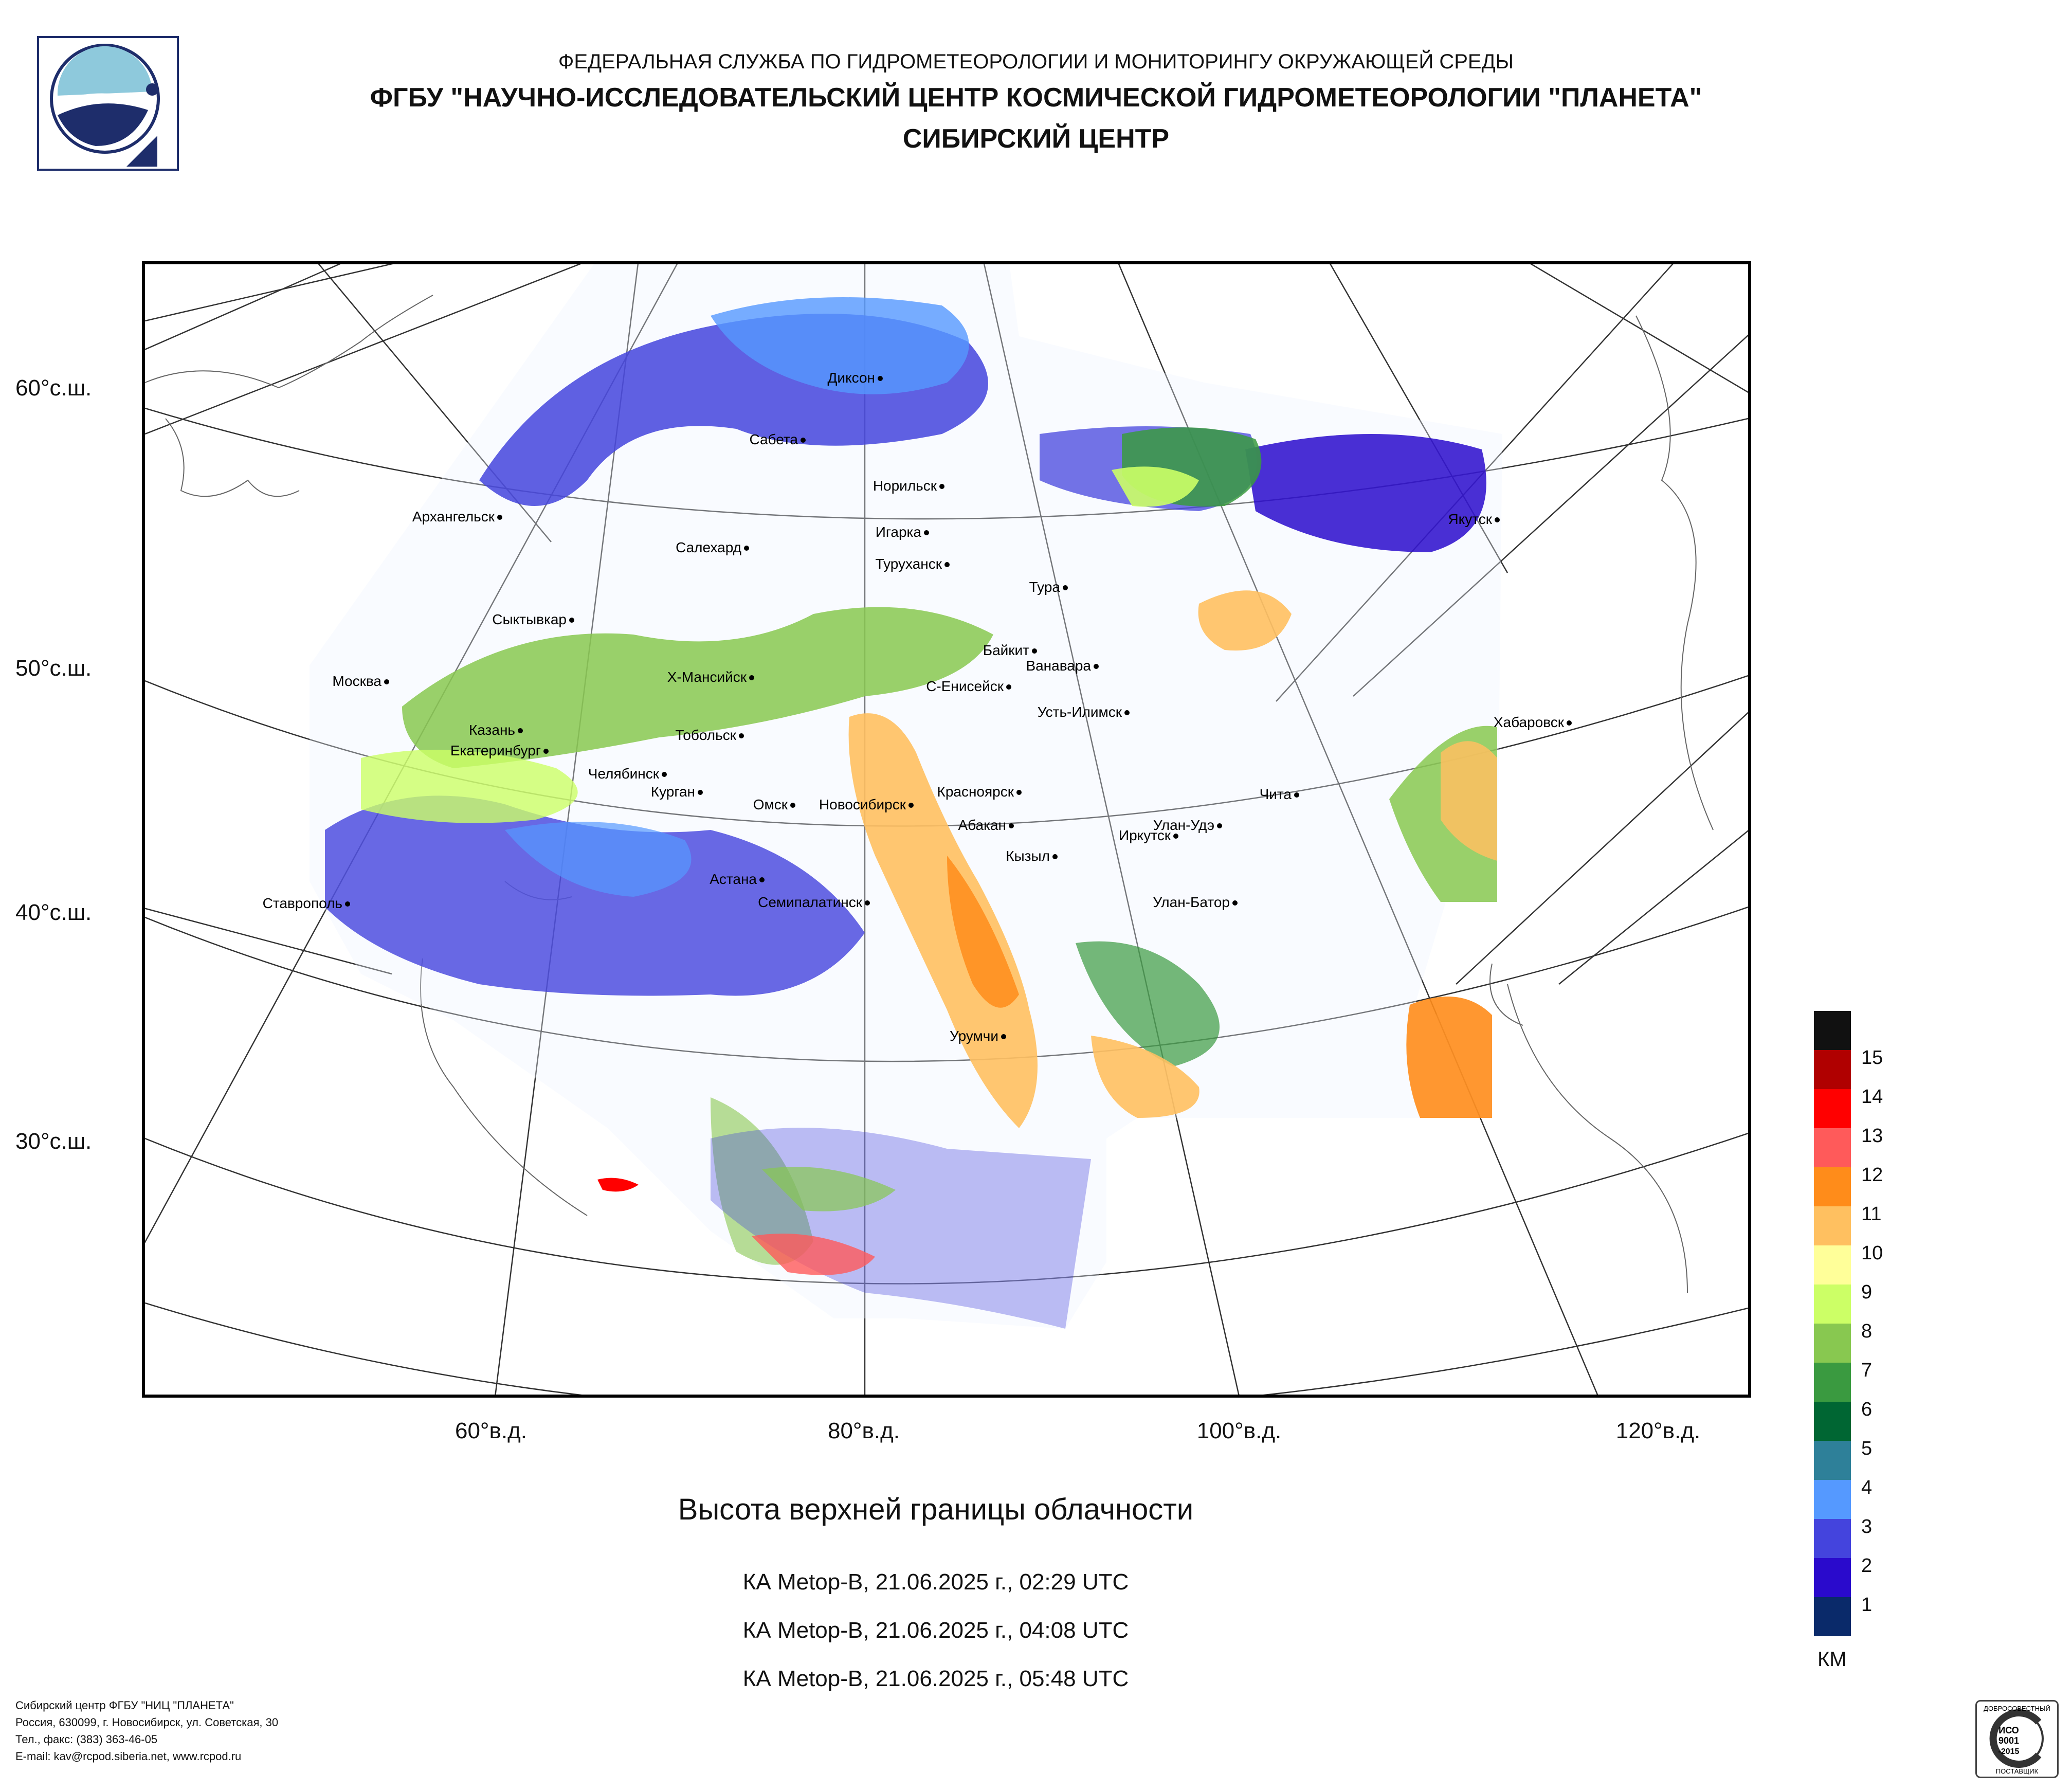  Describe the element at coordinates (1058, 666) in the screenshot. I see `city-label: Ванавара` at that location.